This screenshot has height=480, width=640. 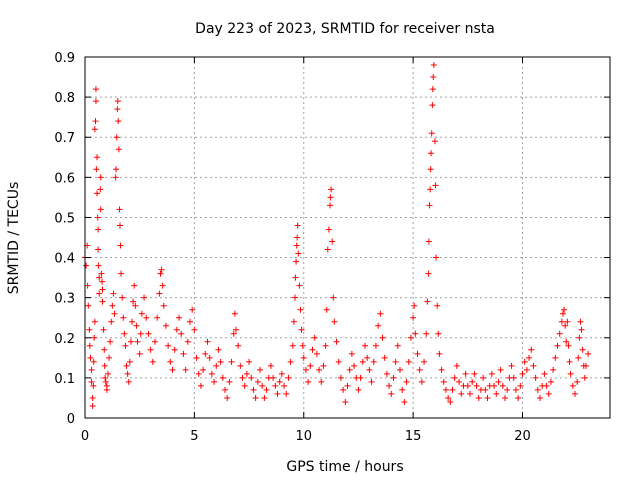 I want to click on x-tick-label: 10, so click(x=303, y=436).